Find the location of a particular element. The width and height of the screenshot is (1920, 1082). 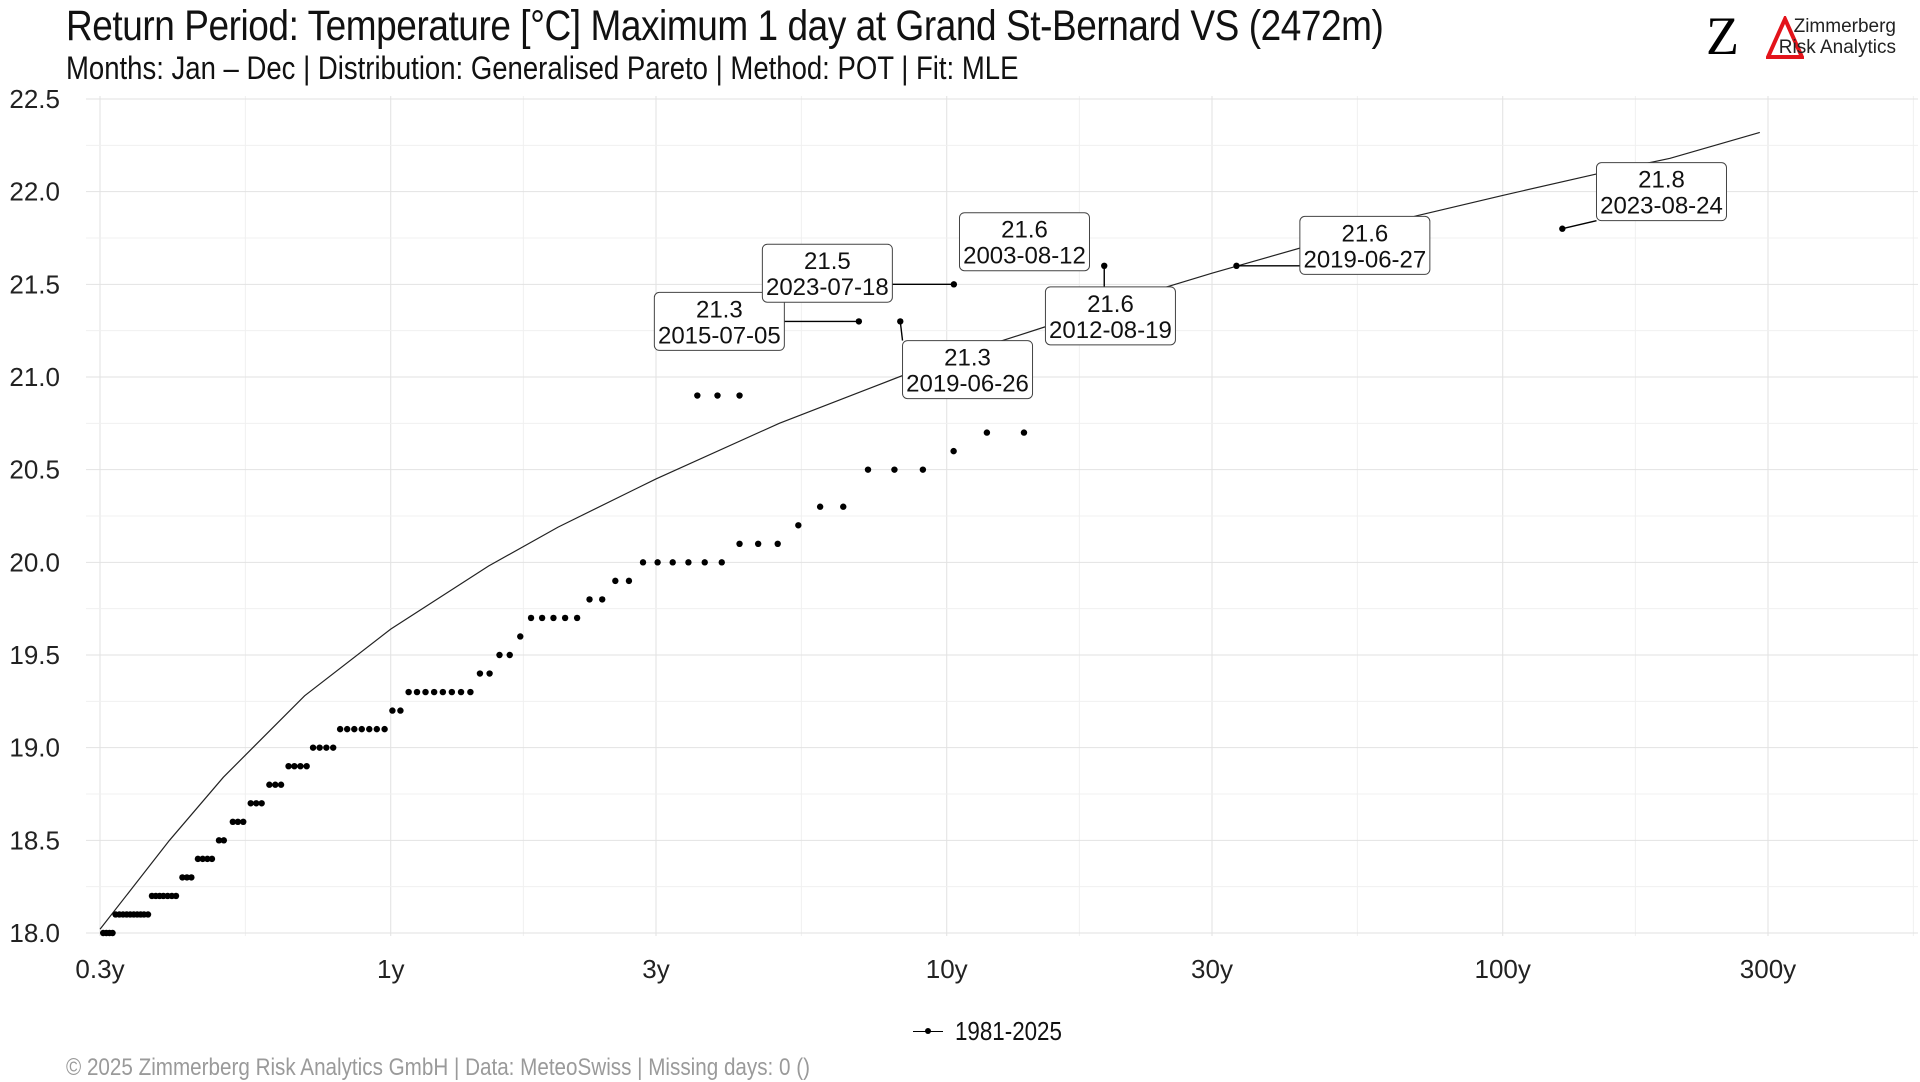

x-tick-label: 3y is located at coordinates (655, 969).